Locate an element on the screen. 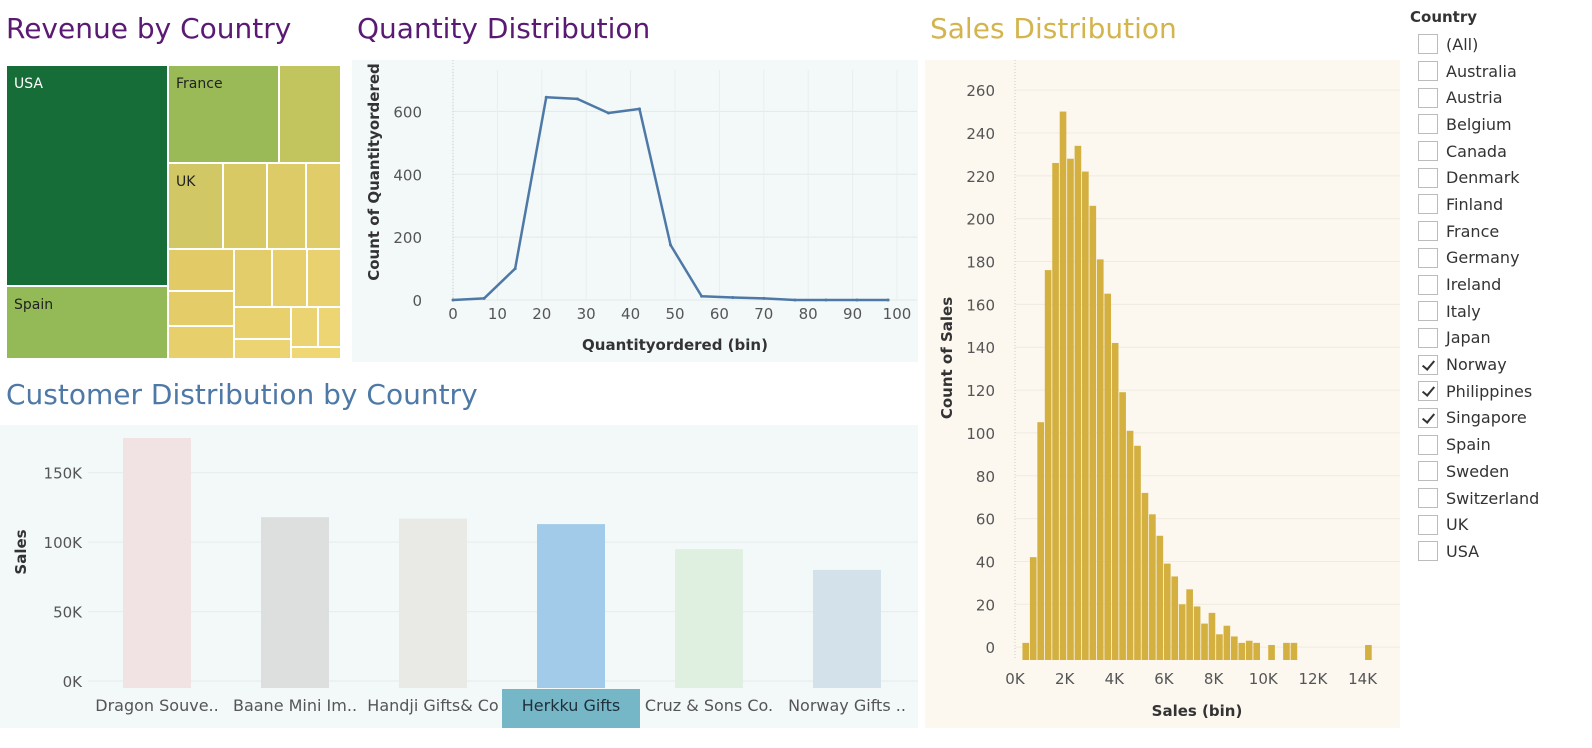 The image size is (1592, 748). country-filter-item: Norway is located at coordinates (1500, 364).